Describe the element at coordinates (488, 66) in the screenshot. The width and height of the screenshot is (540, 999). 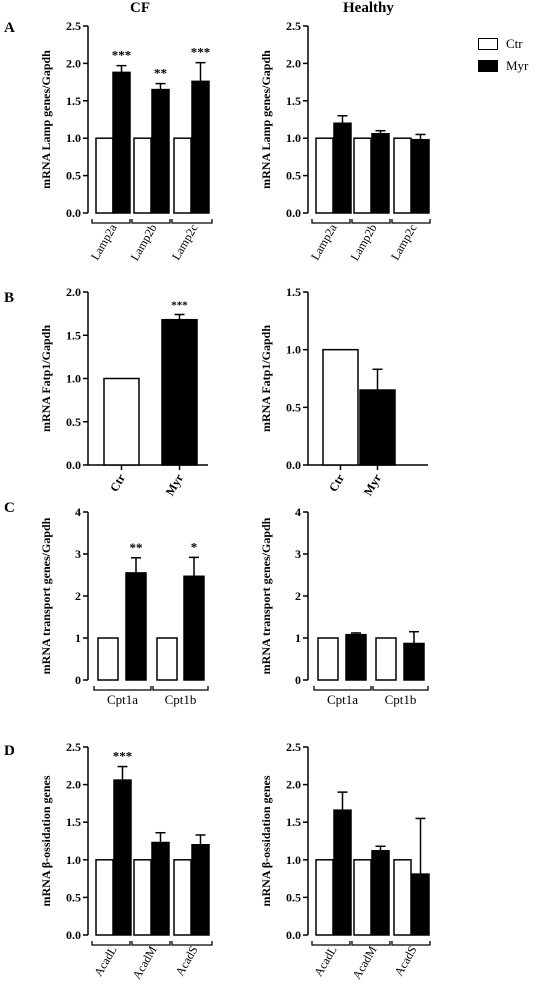
I see `legend-swatch-myr` at that location.